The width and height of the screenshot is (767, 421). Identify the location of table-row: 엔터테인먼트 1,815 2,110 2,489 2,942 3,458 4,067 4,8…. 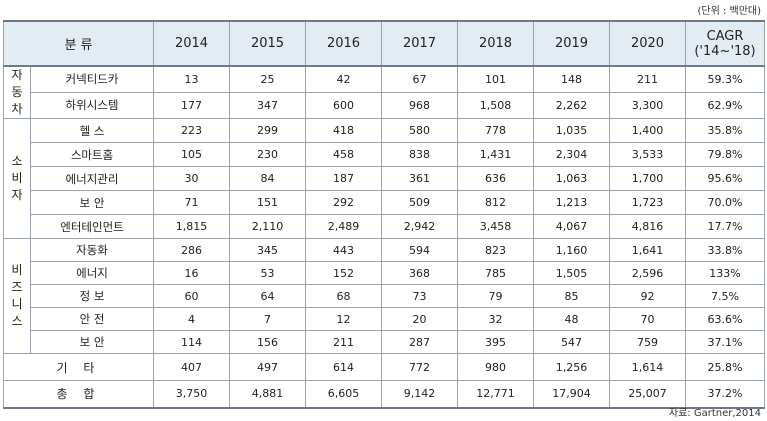
(384, 226).